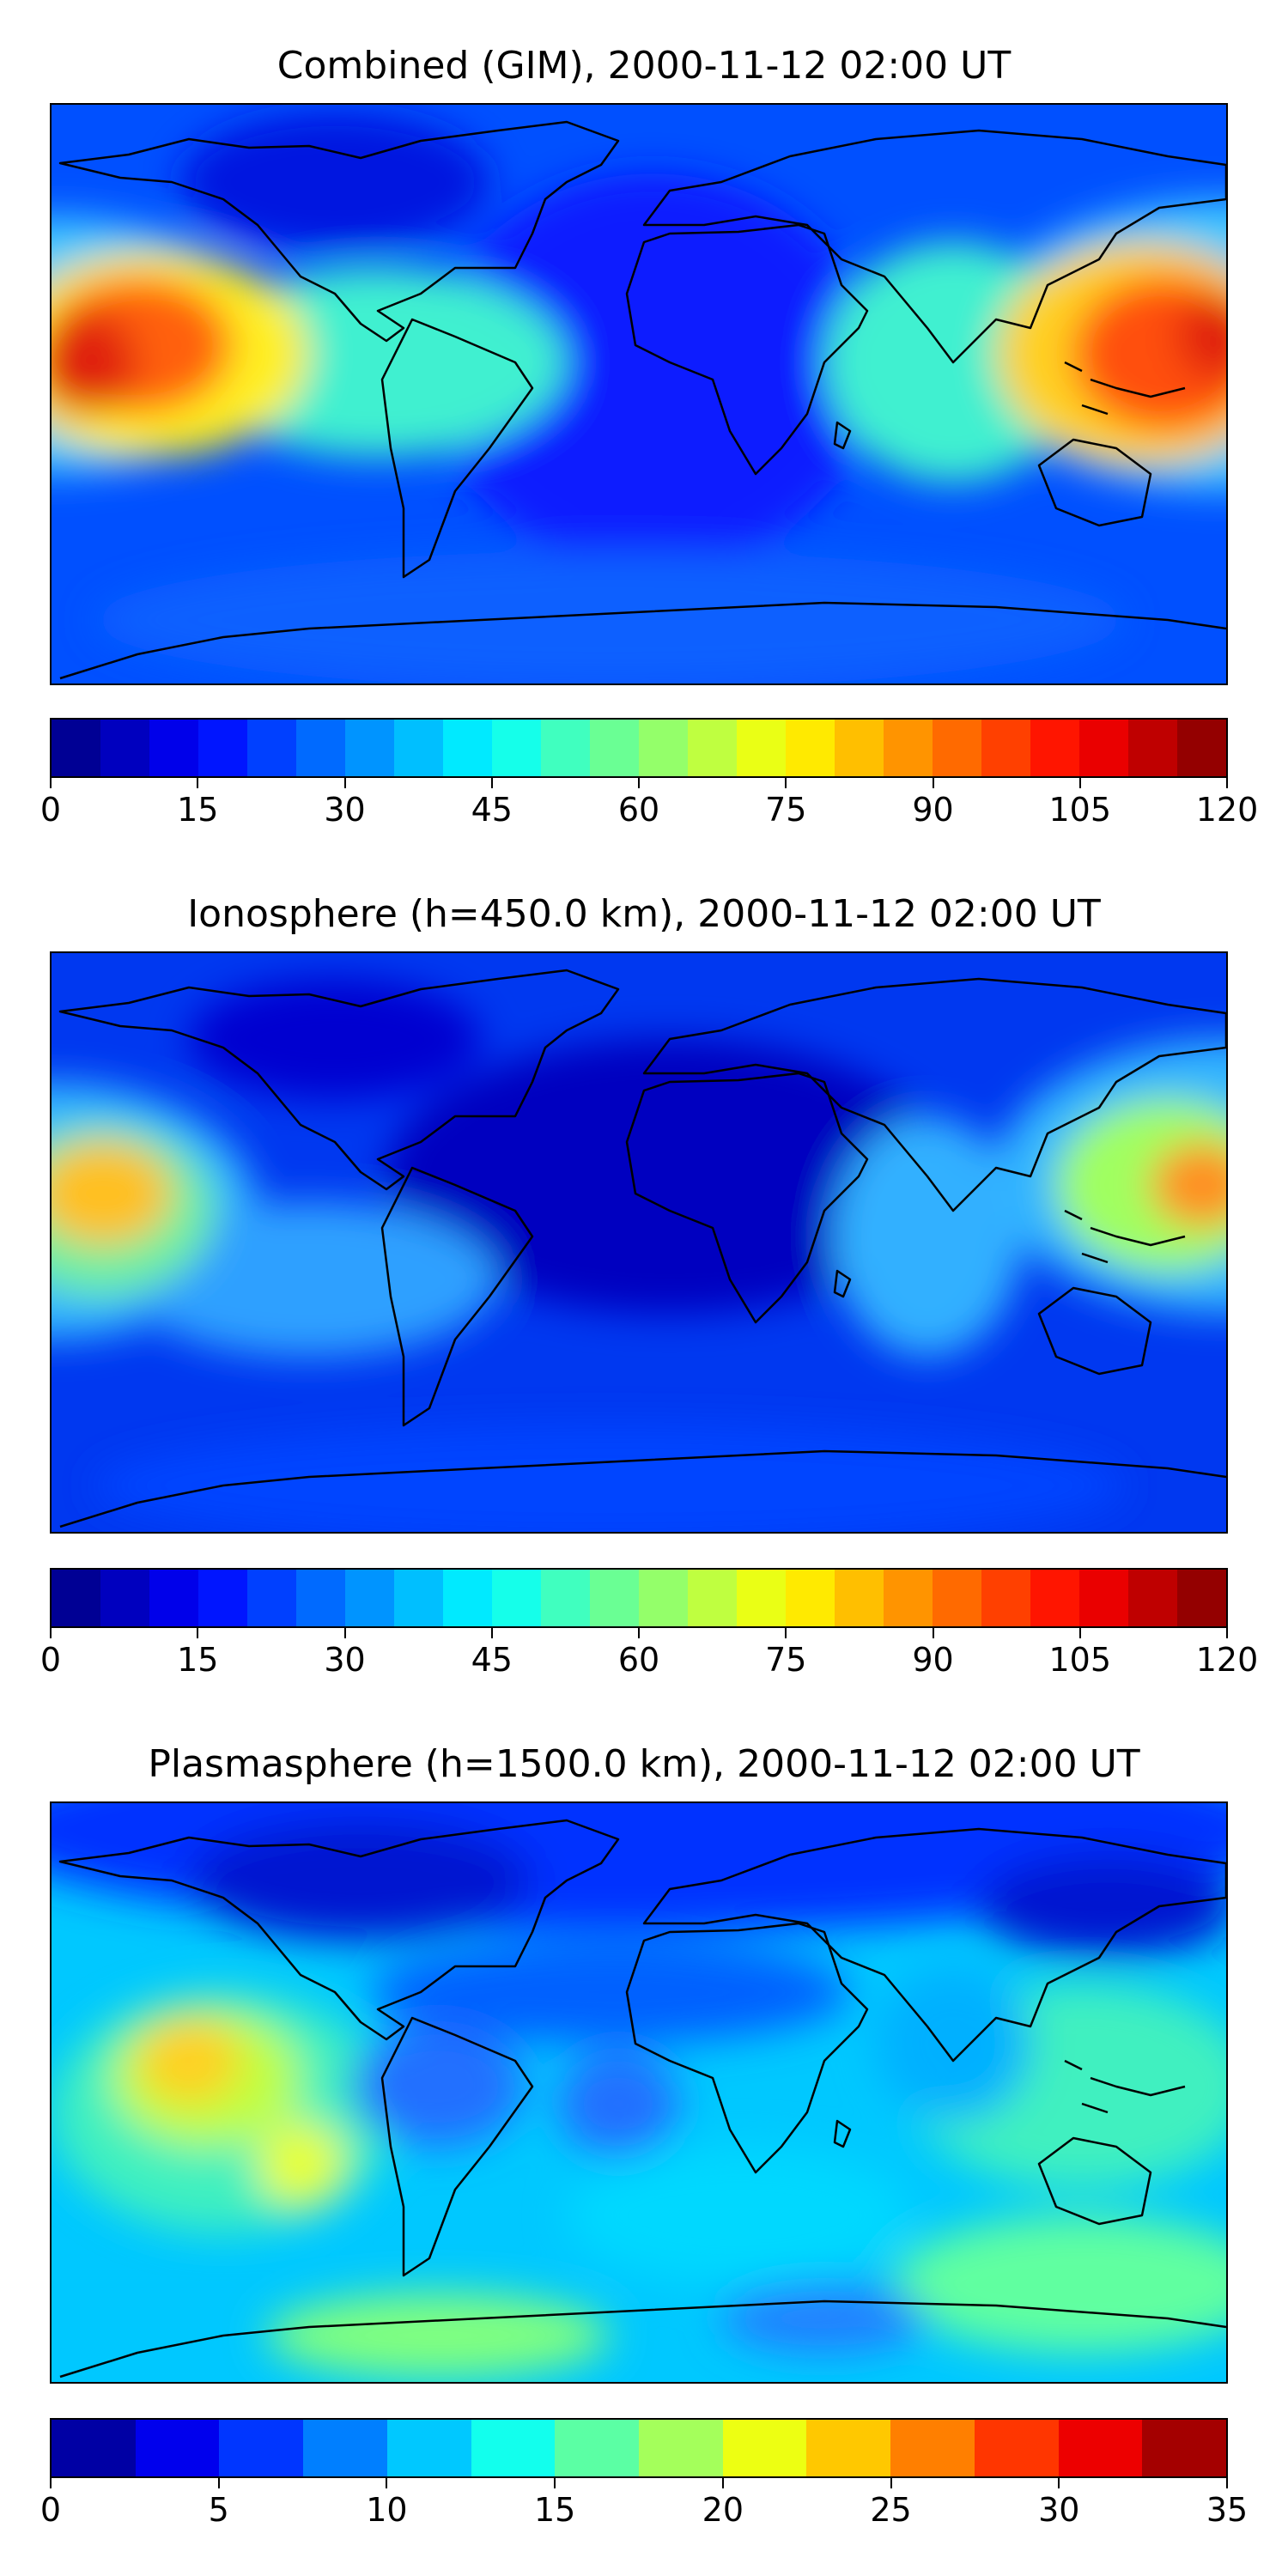 The height and width of the screenshot is (2576, 1288). Describe the element at coordinates (218, 2510) in the screenshot. I see `colorbar-tick-label: 5` at that location.